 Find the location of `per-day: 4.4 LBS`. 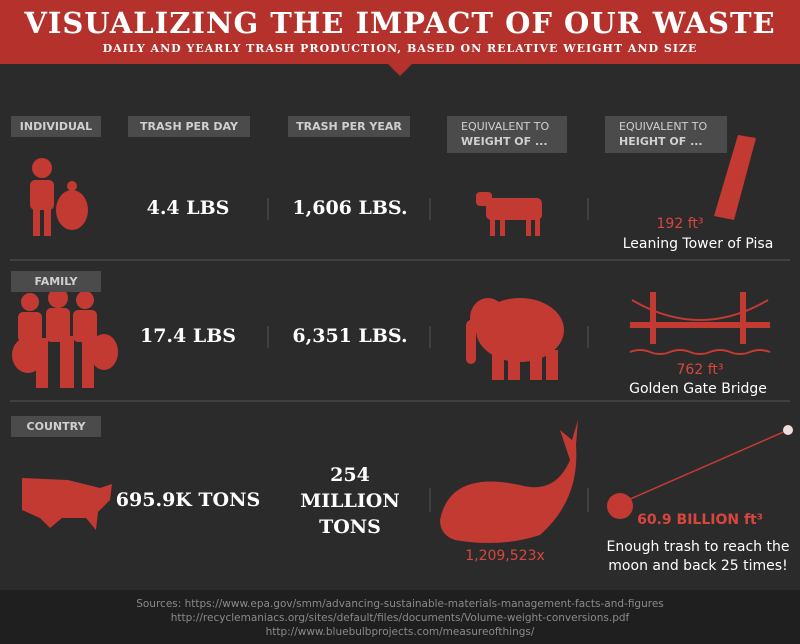

per-day: 4.4 LBS is located at coordinates (188, 208).